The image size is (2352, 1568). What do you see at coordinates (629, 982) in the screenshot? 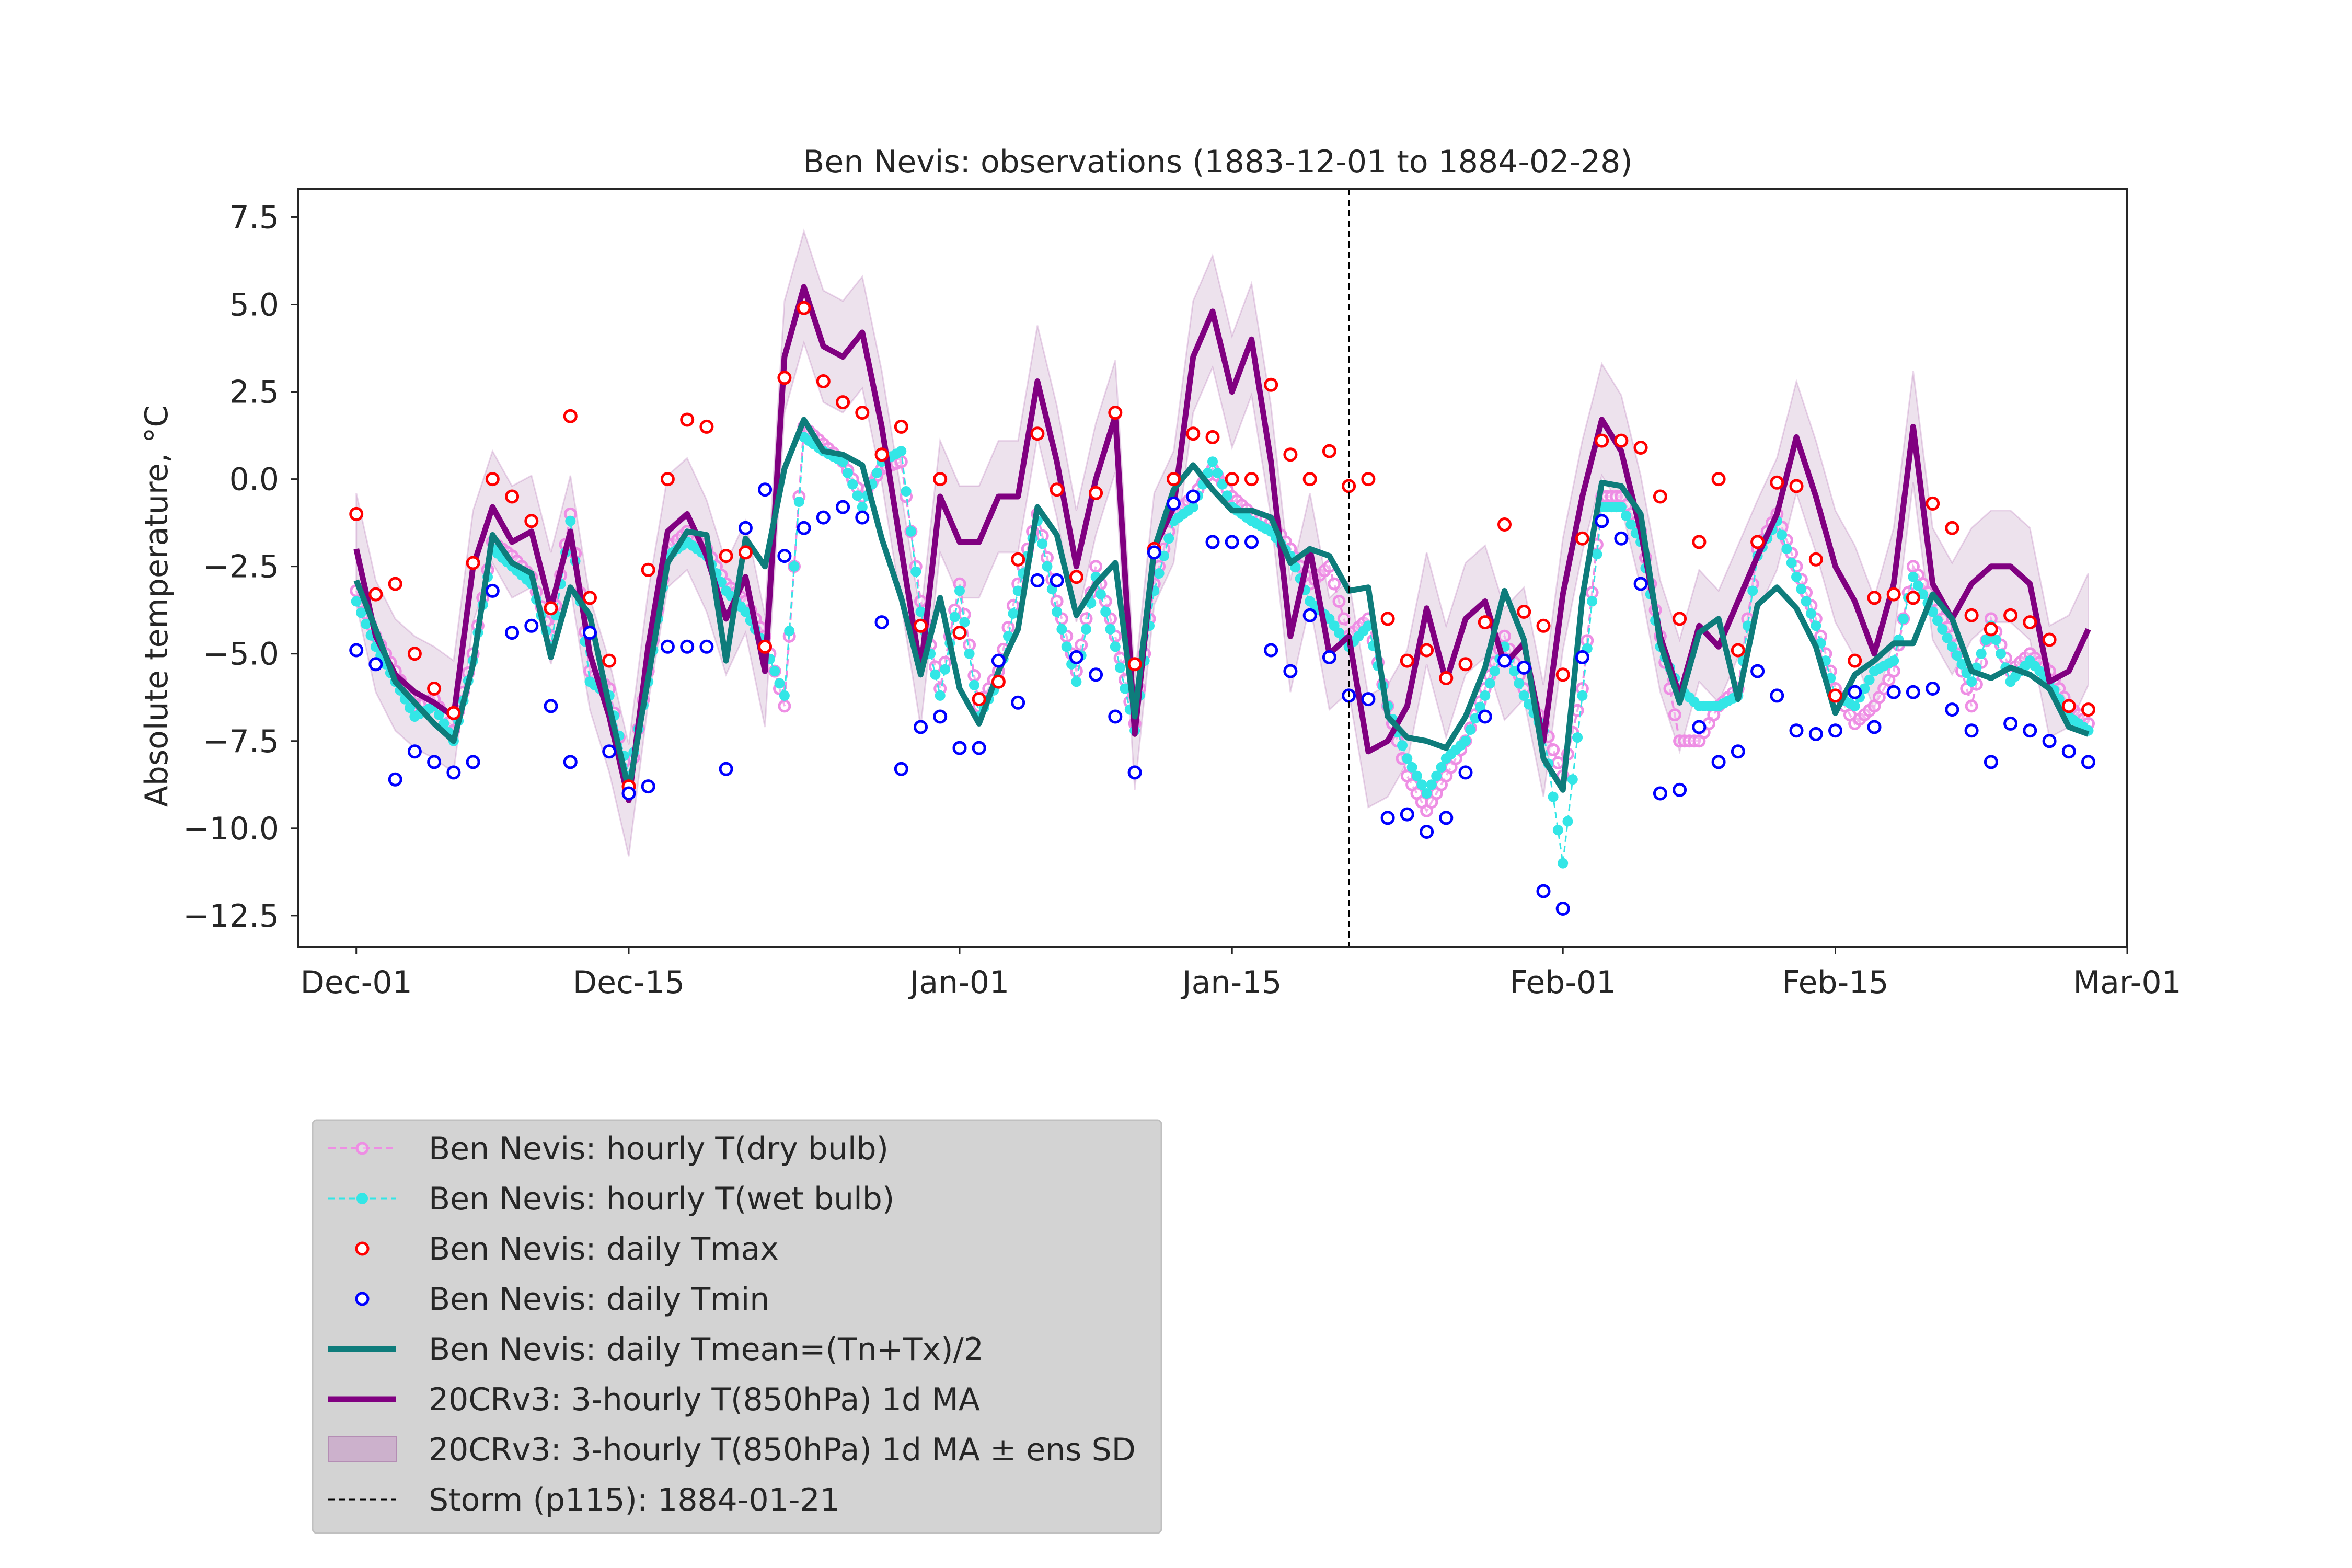
I see `x-tick-label: Dec-15` at bounding box center [629, 982].